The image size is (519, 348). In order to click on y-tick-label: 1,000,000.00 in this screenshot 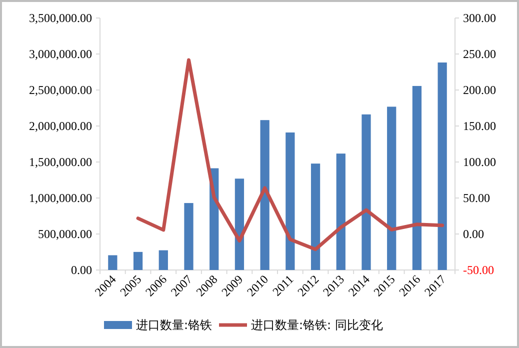, I will do `click(60, 198)`.